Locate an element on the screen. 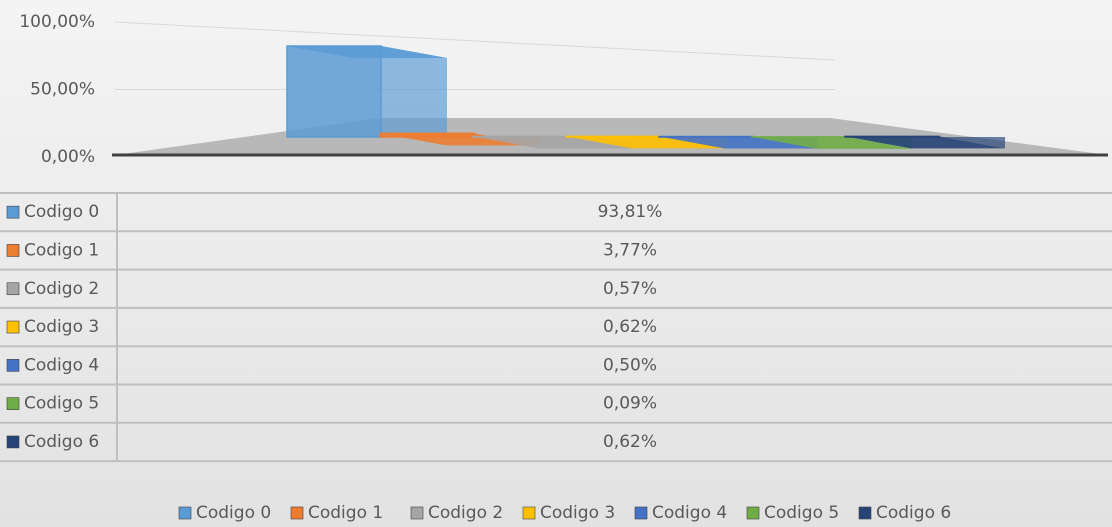 The height and width of the screenshot is (527, 1112). legend-label: Codigo 1 is located at coordinates (345, 513).